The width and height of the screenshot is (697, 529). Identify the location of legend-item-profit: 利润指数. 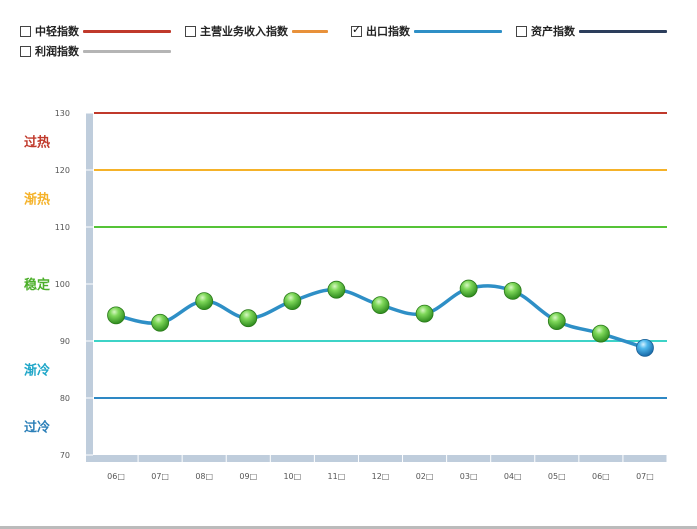
(95, 51).